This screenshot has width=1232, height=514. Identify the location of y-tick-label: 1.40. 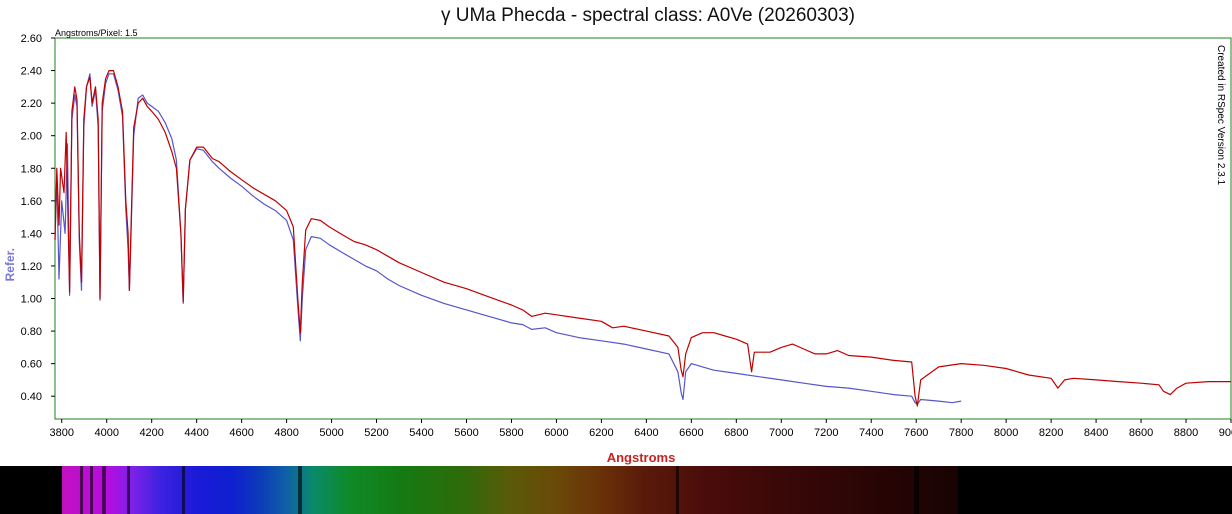
(31, 234).